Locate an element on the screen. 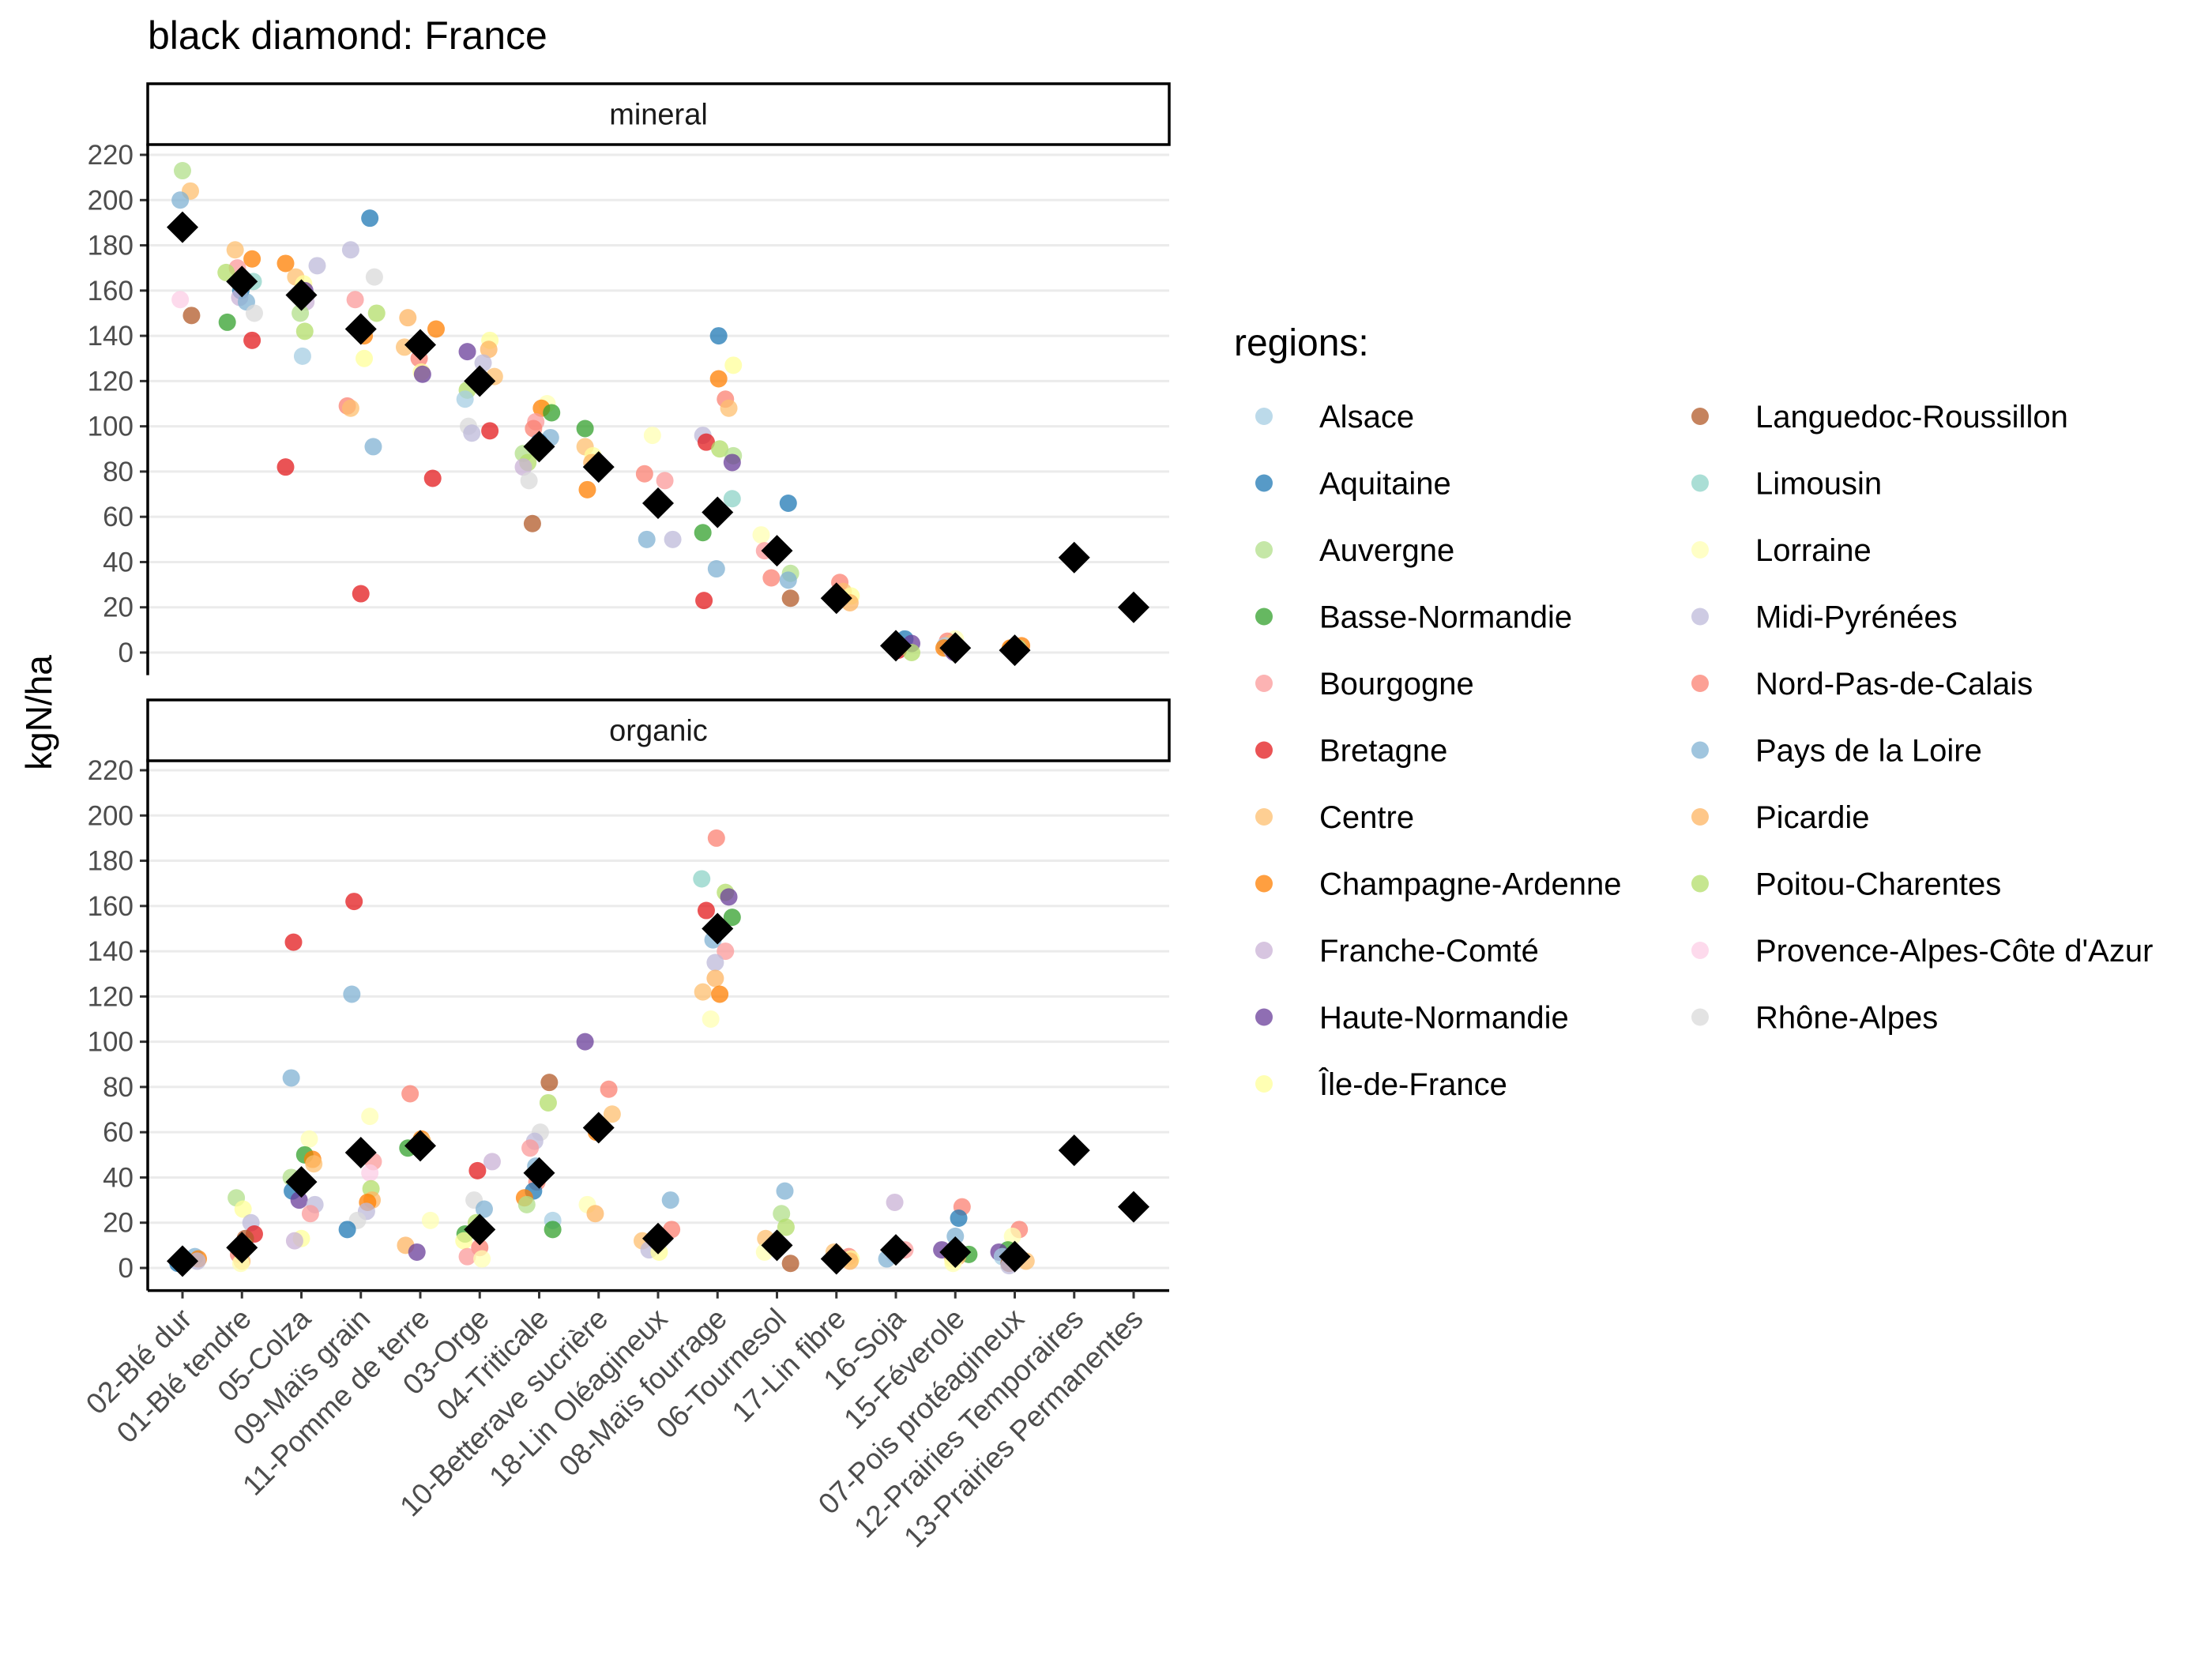 The height and width of the screenshot is (1659, 2212). y-tick-label: 40 is located at coordinates (118, 562).